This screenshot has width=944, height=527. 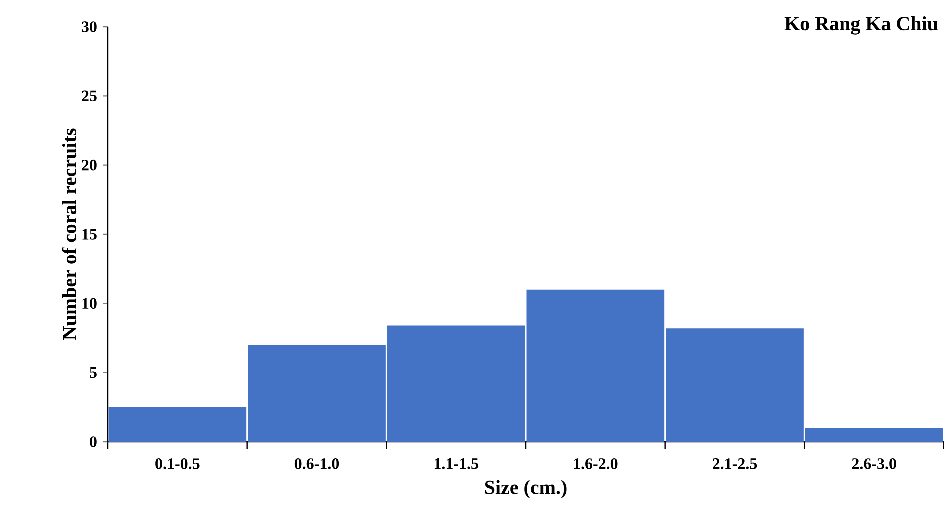 I want to click on x-tick-label: 0.6-1.0, so click(x=317, y=464).